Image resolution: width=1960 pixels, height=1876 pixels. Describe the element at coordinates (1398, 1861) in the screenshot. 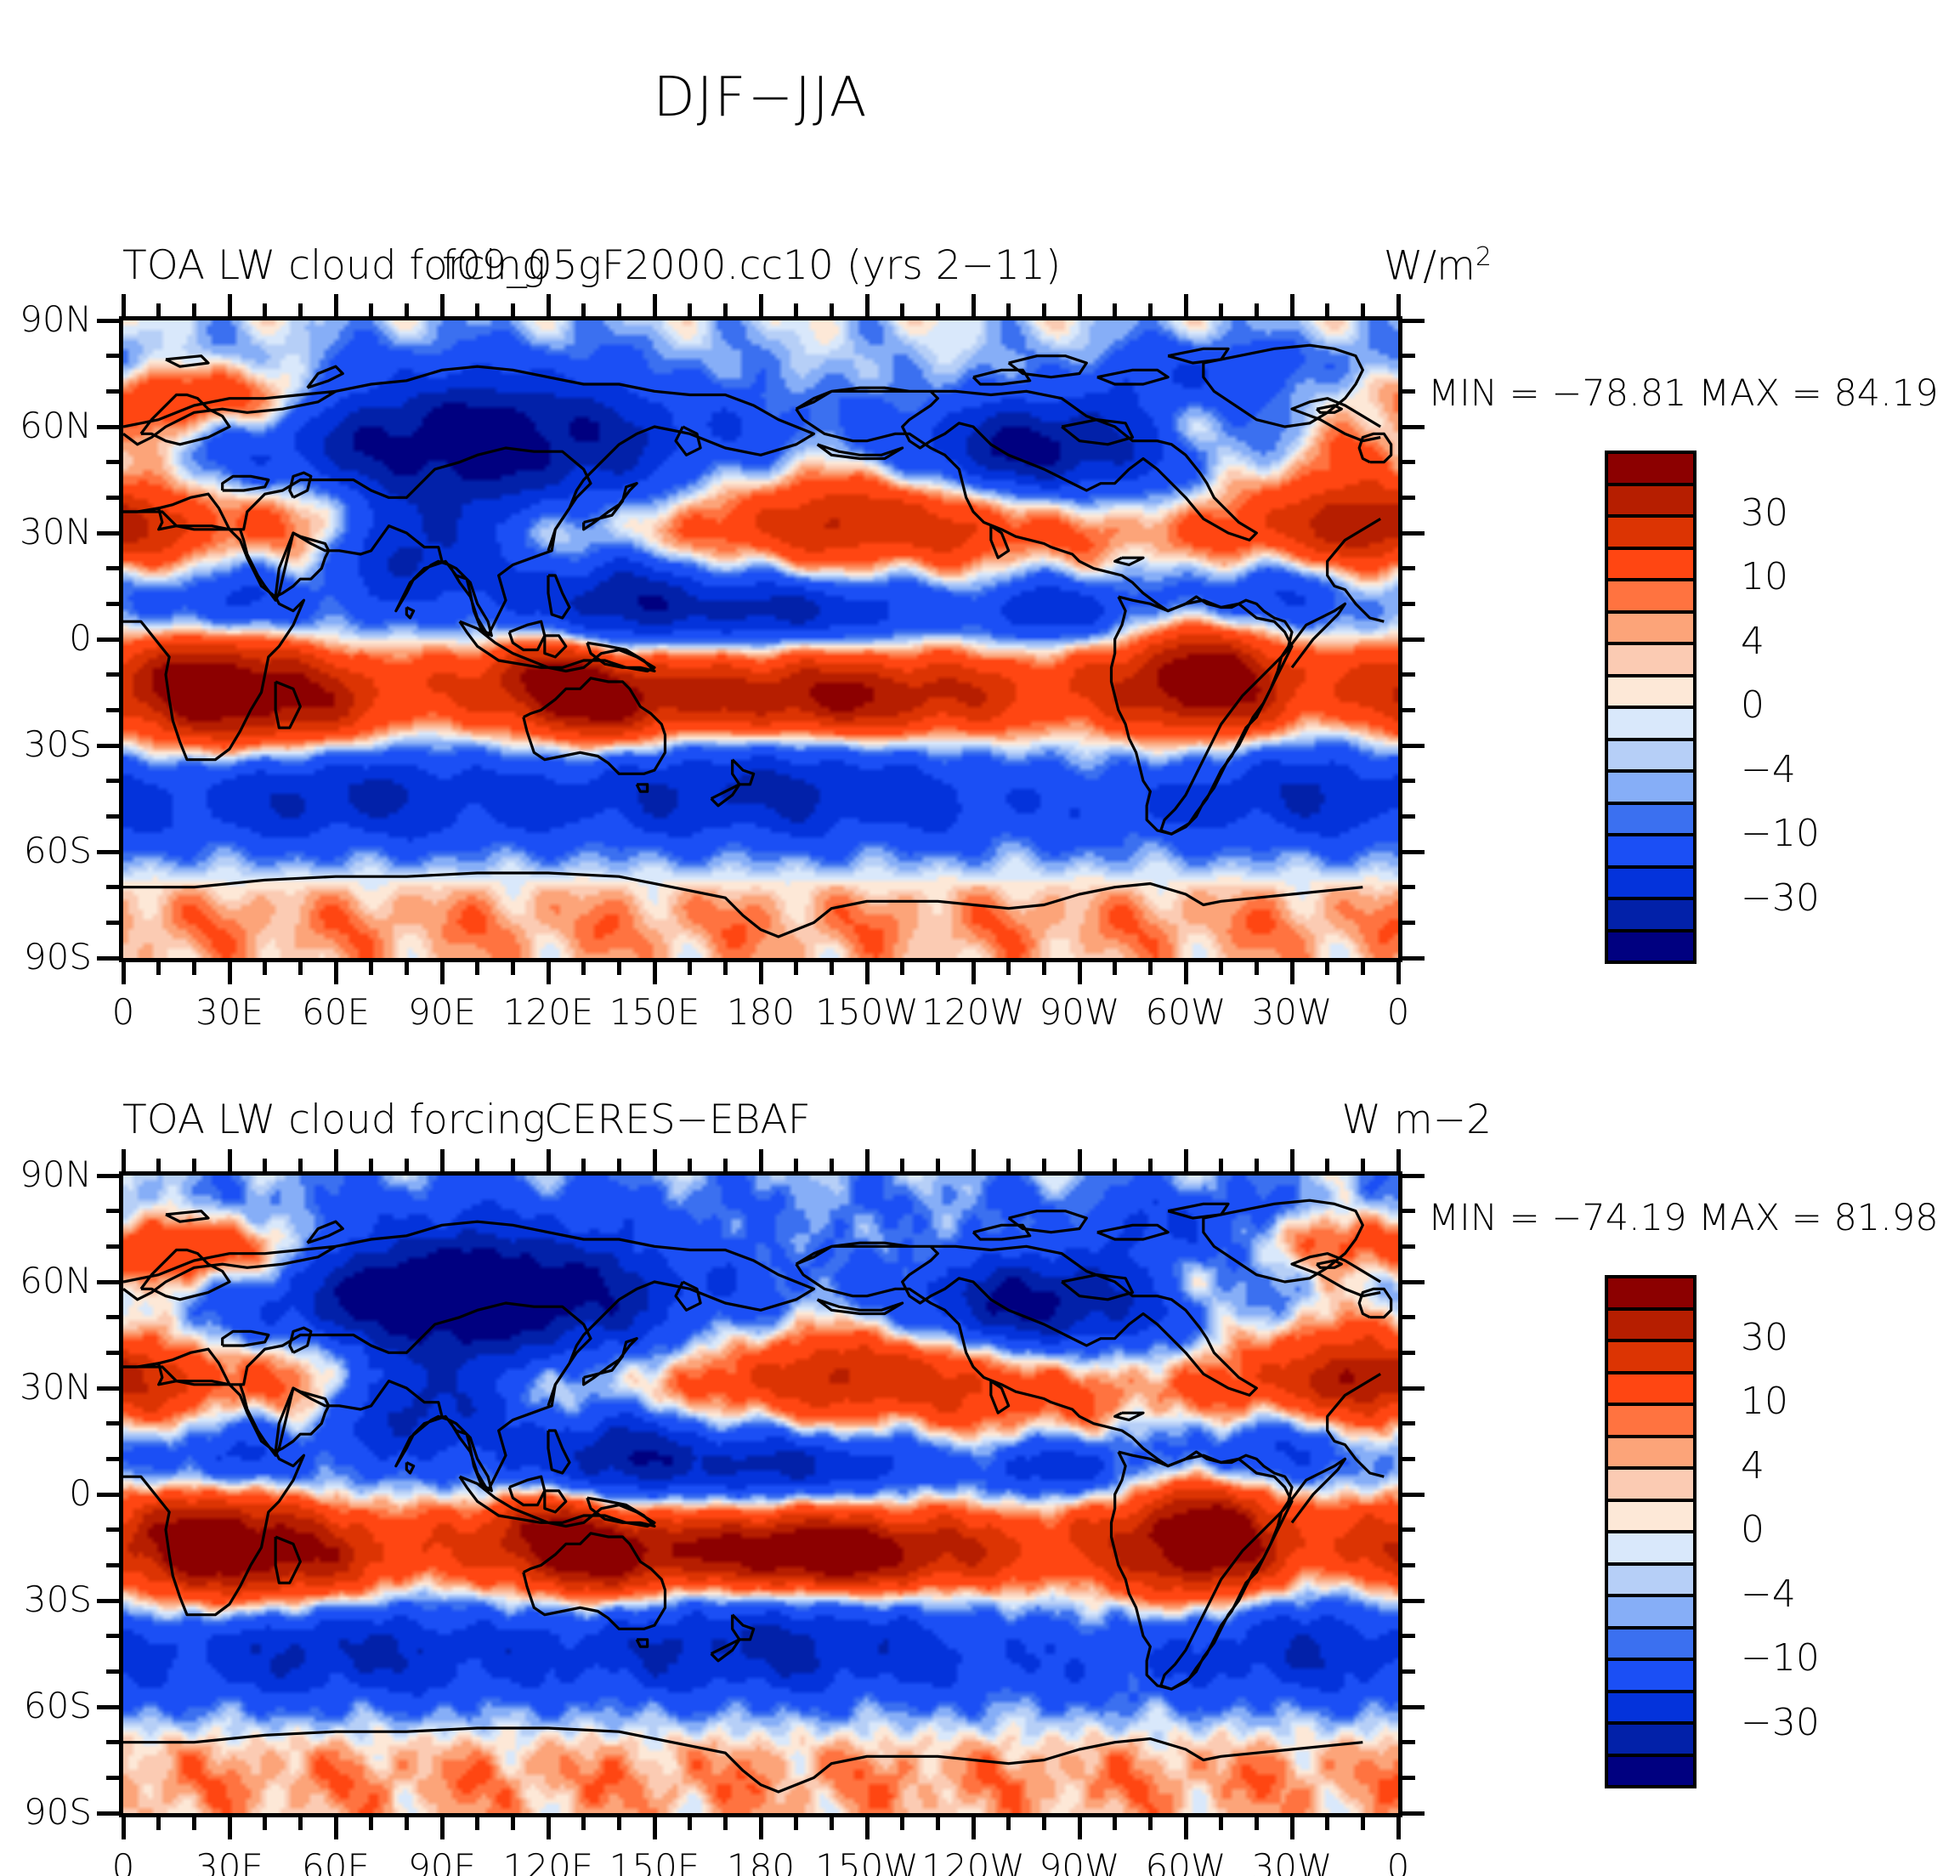

I see `x-axis-label: 0` at that location.